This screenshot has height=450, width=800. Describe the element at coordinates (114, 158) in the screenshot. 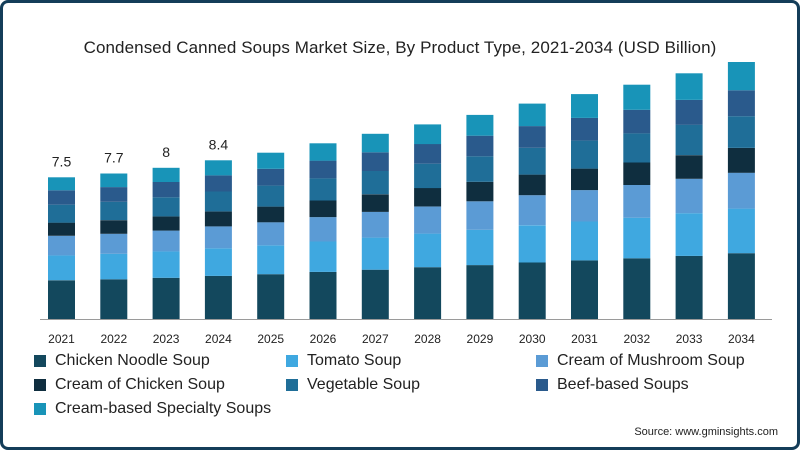

I see `total-value-label: 7.7` at that location.